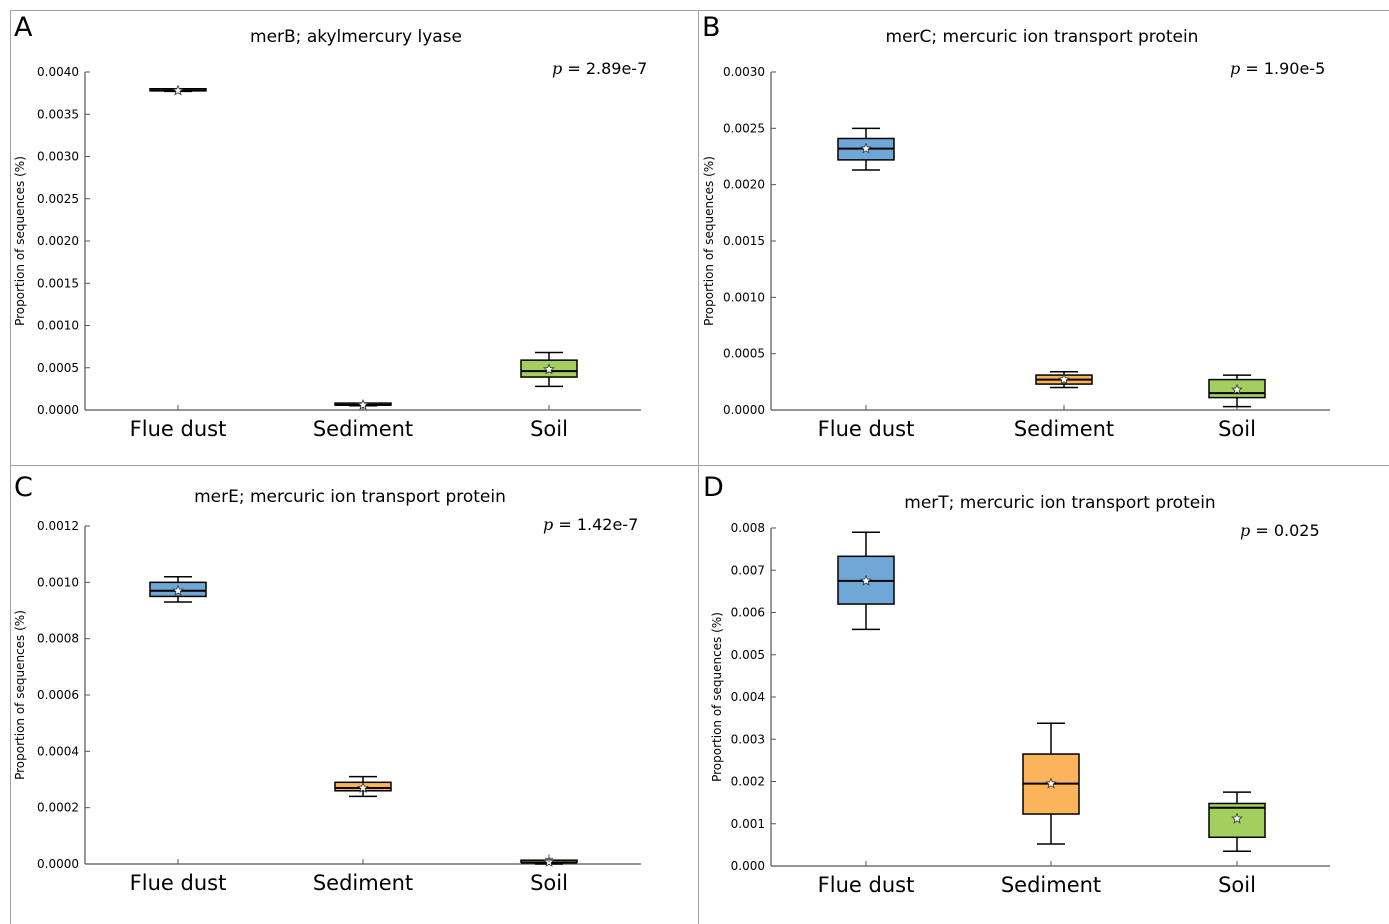  I want to click on p-value-annotation: p = 1.42e-7, so click(590, 524).